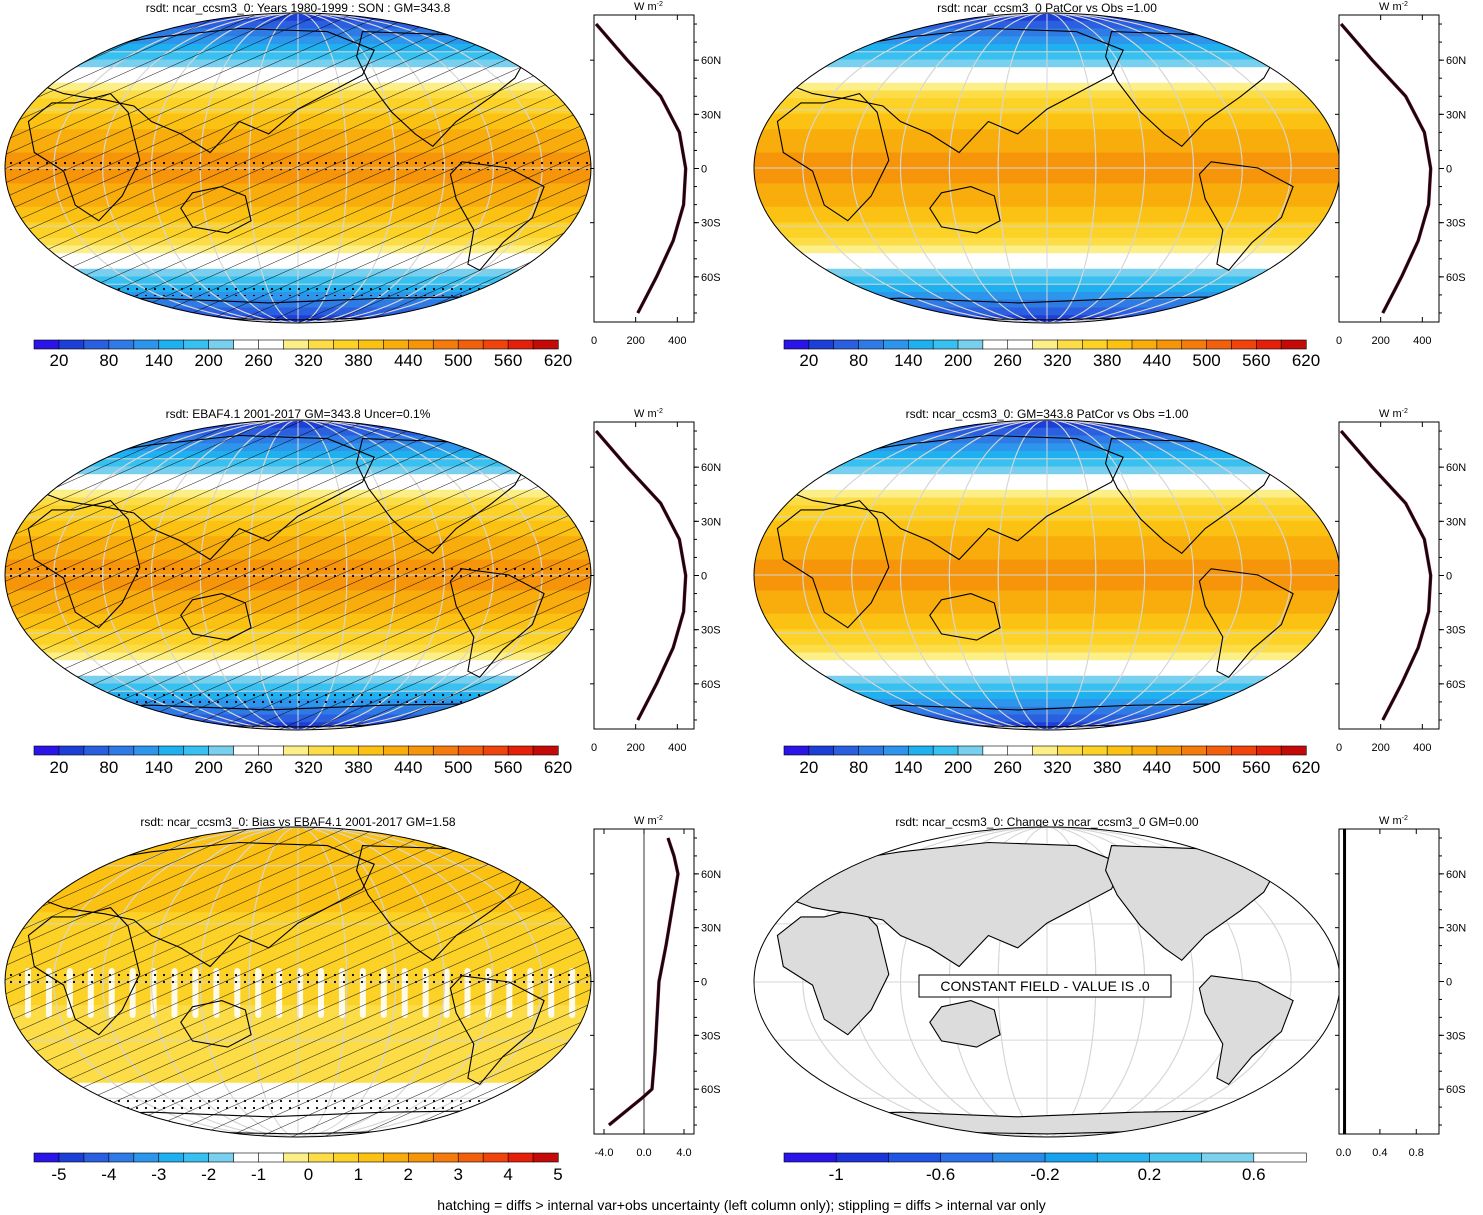 This screenshot has width=1483, height=1215. What do you see at coordinates (1246, 623) in the screenshot?
I see `coastline-samerica` at bounding box center [1246, 623].